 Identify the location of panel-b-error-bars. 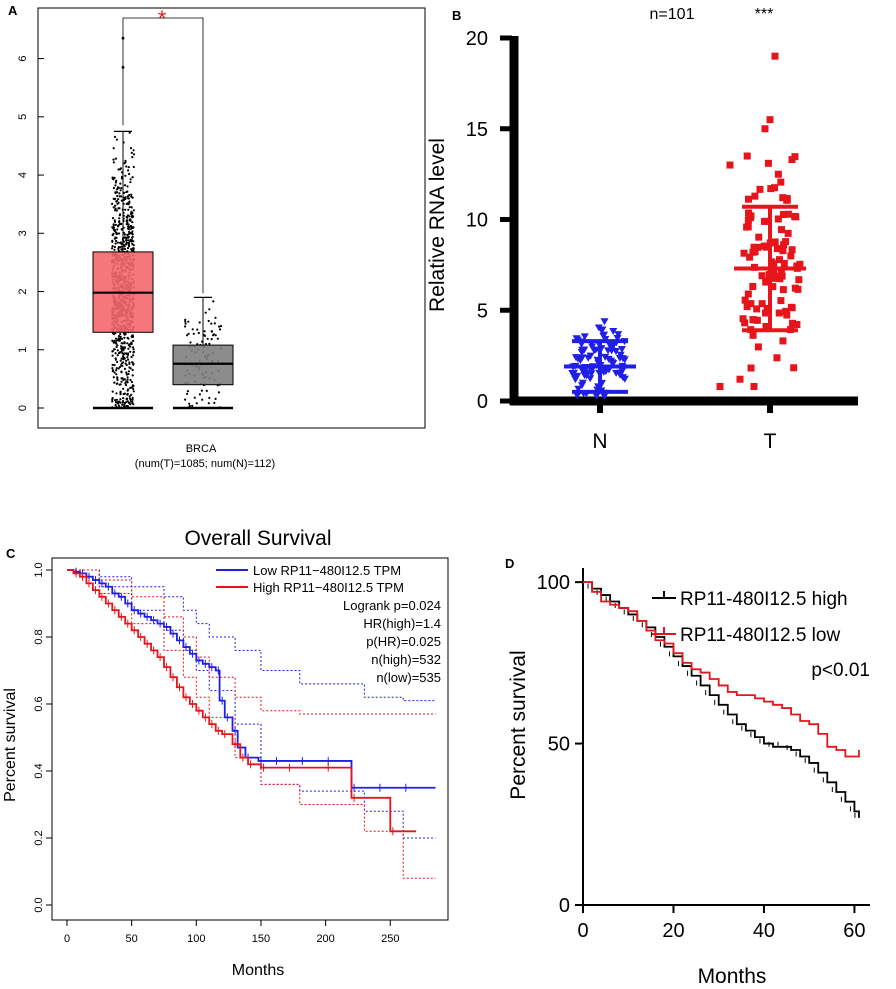
(685, 299).